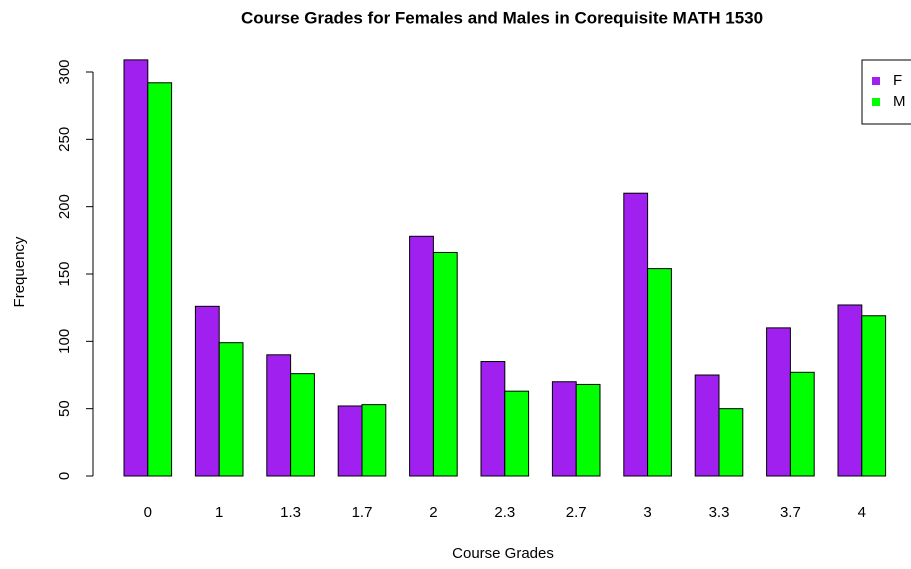 Image resolution: width=911 pixels, height=569 pixels. Describe the element at coordinates (576, 512) in the screenshot. I see `x-tick-label: 2.7` at that location.